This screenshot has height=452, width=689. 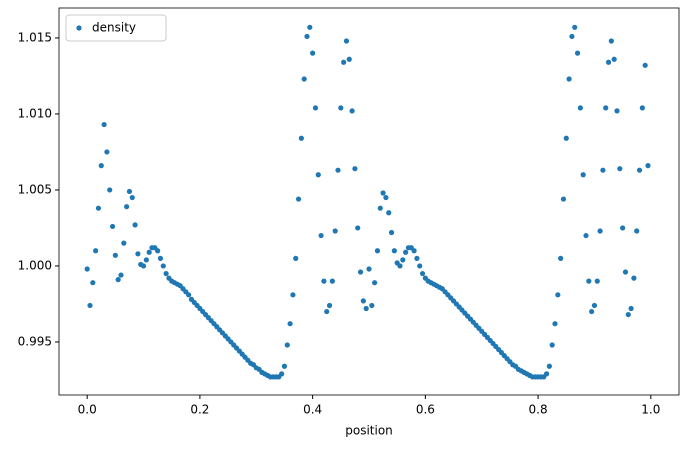 I want to click on y-tick-label: 1.015, so click(x=35, y=37).